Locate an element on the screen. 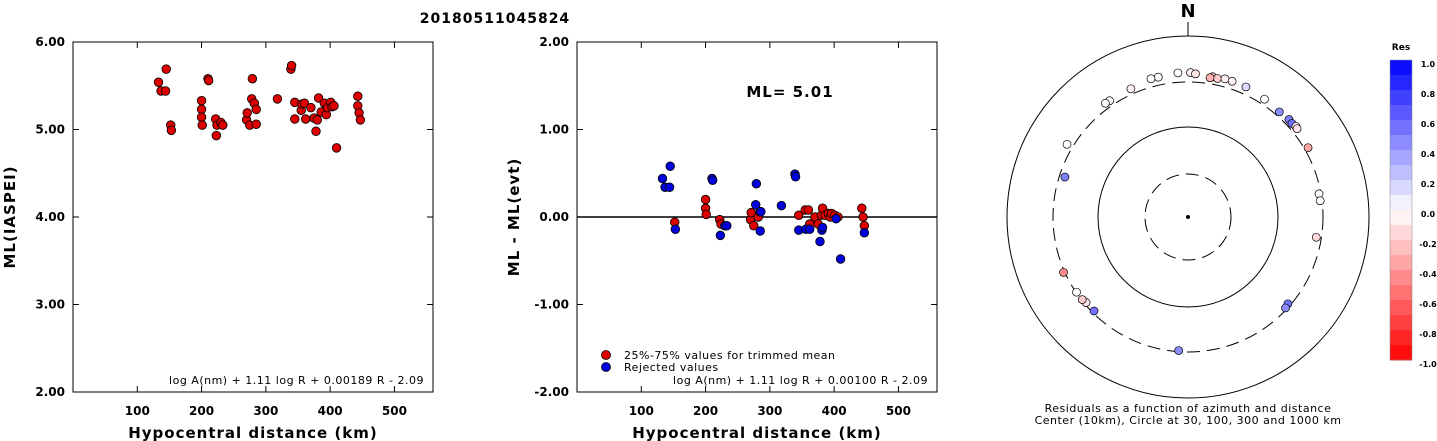  colorbar-tick-label: -0.4 is located at coordinates (1428, 274).